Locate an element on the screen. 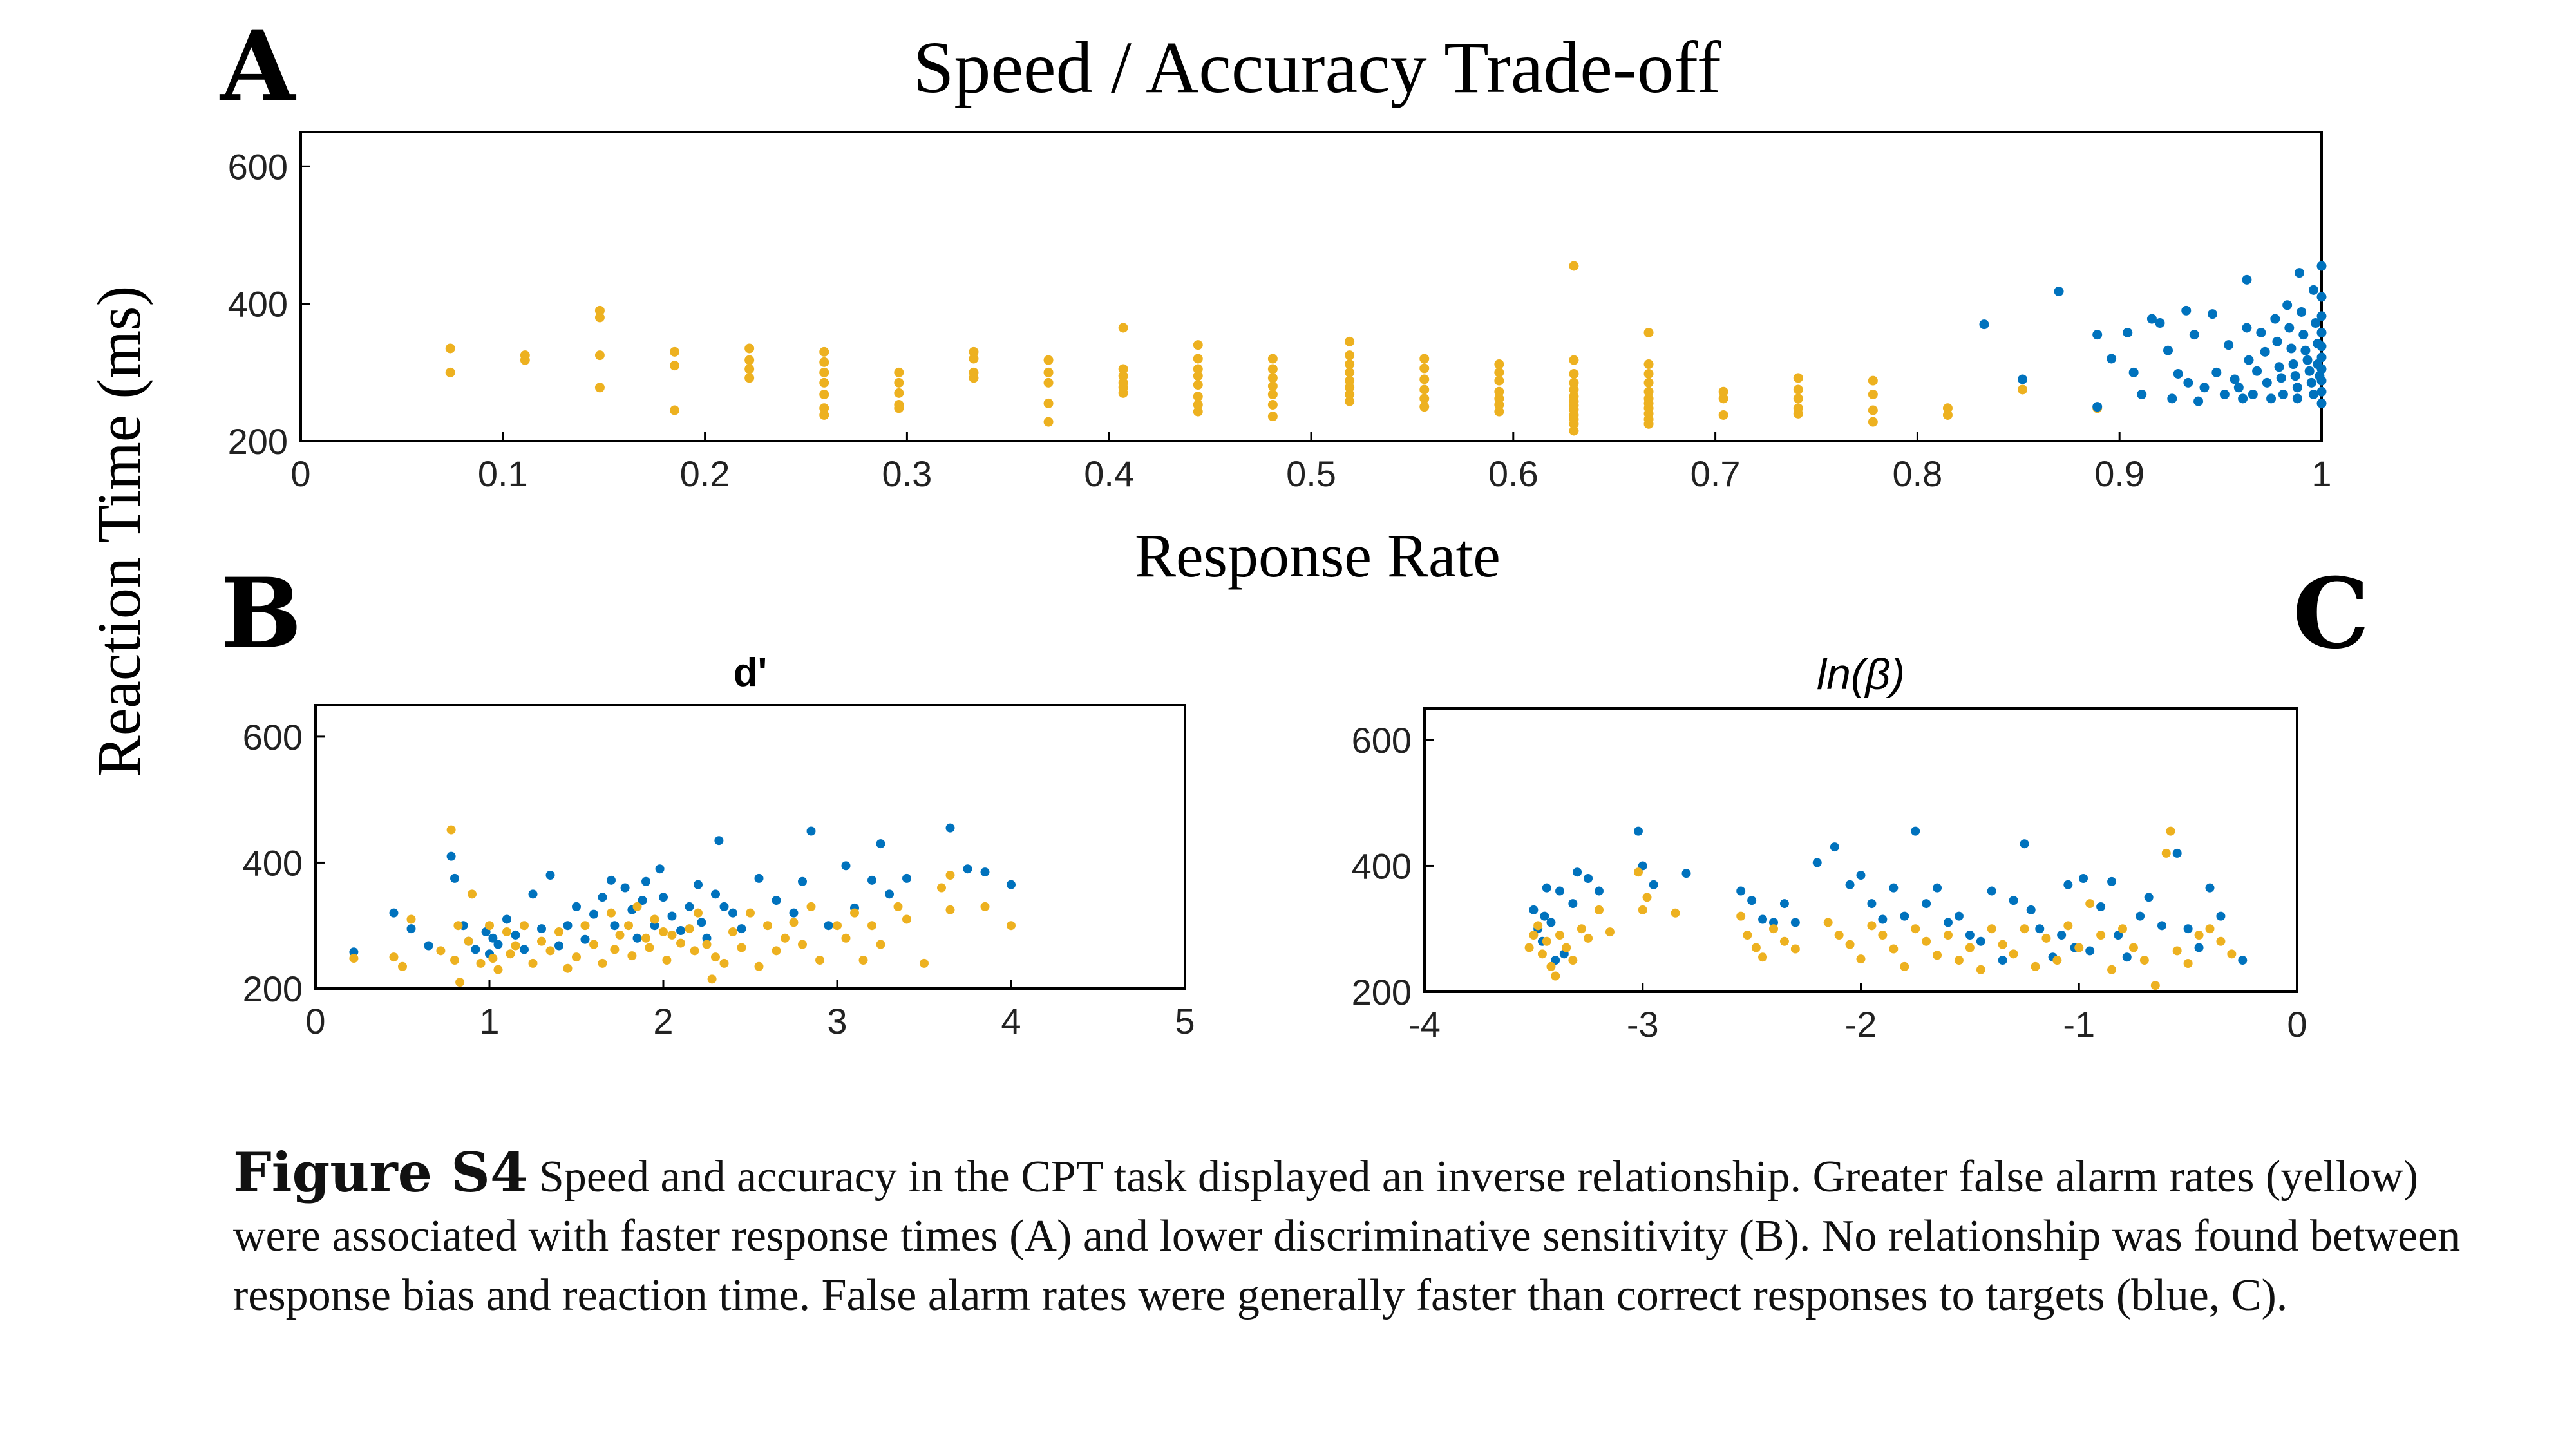 This screenshot has height=1449, width=2576. x-tick-label: 0.5 is located at coordinates (1311, 474).